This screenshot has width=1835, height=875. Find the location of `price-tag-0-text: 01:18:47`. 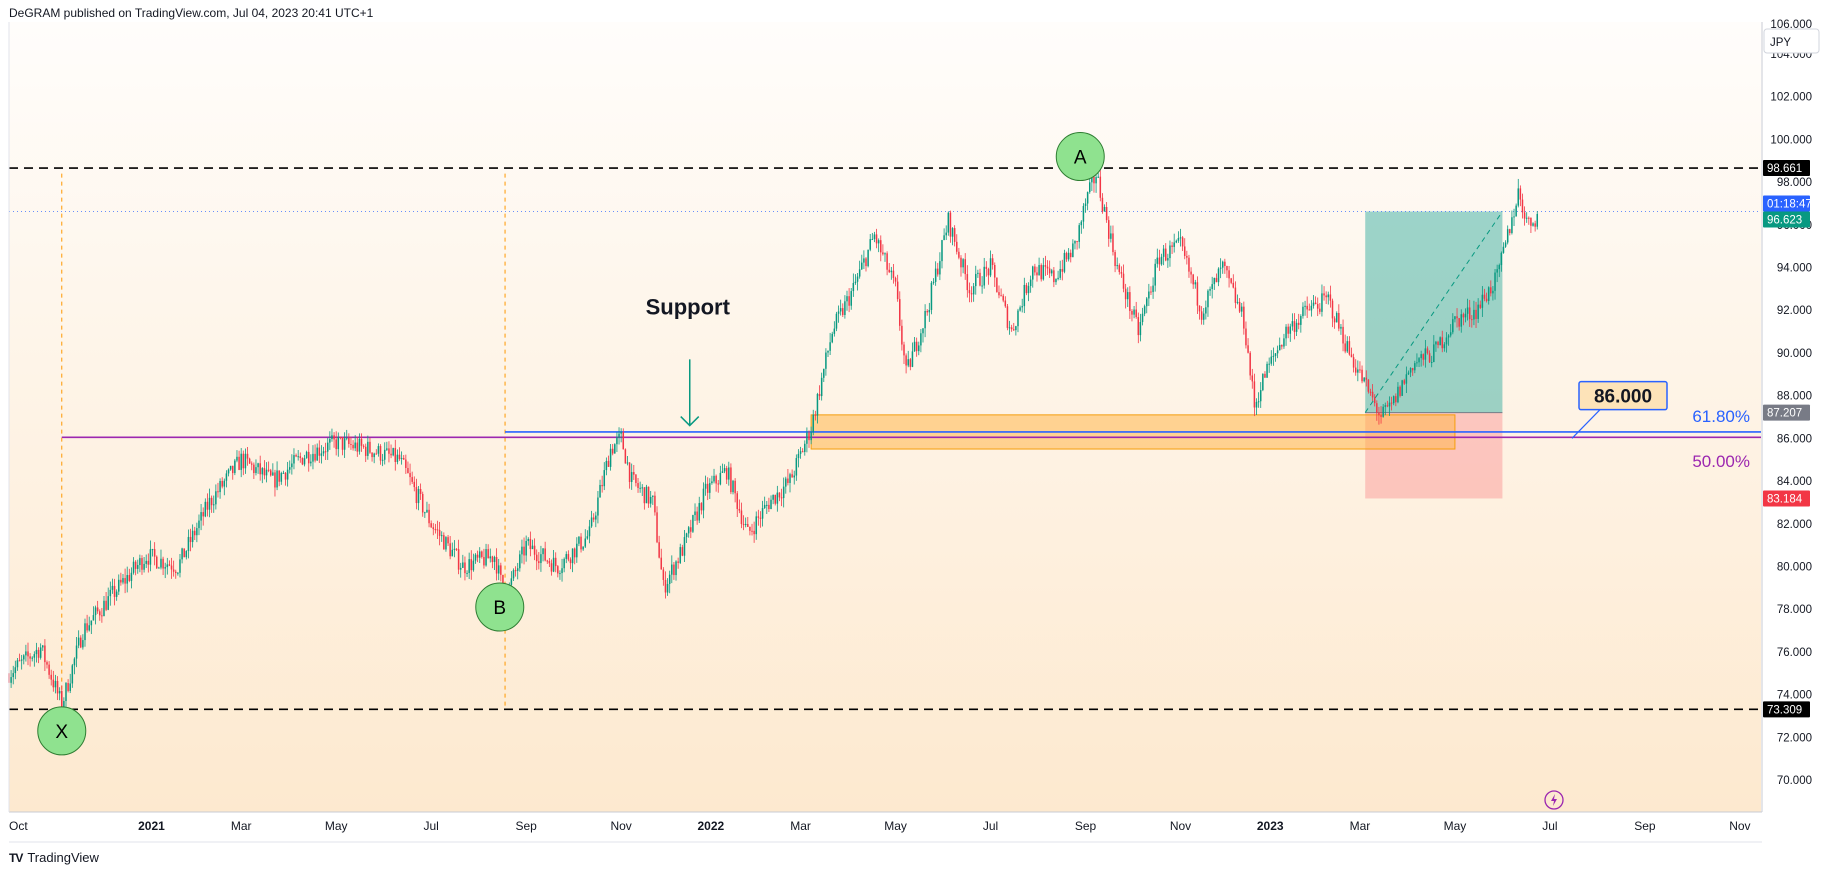

price-tag-0-text: 01:18:47 is located at coordinates (1789, 205).